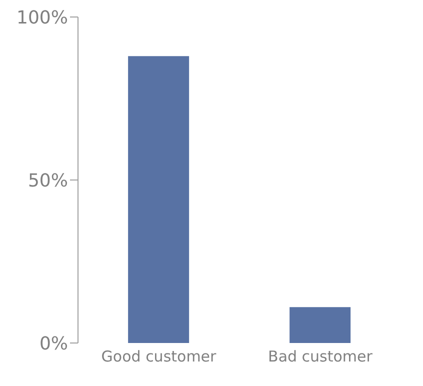 The width and height of the screenshot is (423, 386). I want to click on y-tick-label: 100%, so click(42, 17).